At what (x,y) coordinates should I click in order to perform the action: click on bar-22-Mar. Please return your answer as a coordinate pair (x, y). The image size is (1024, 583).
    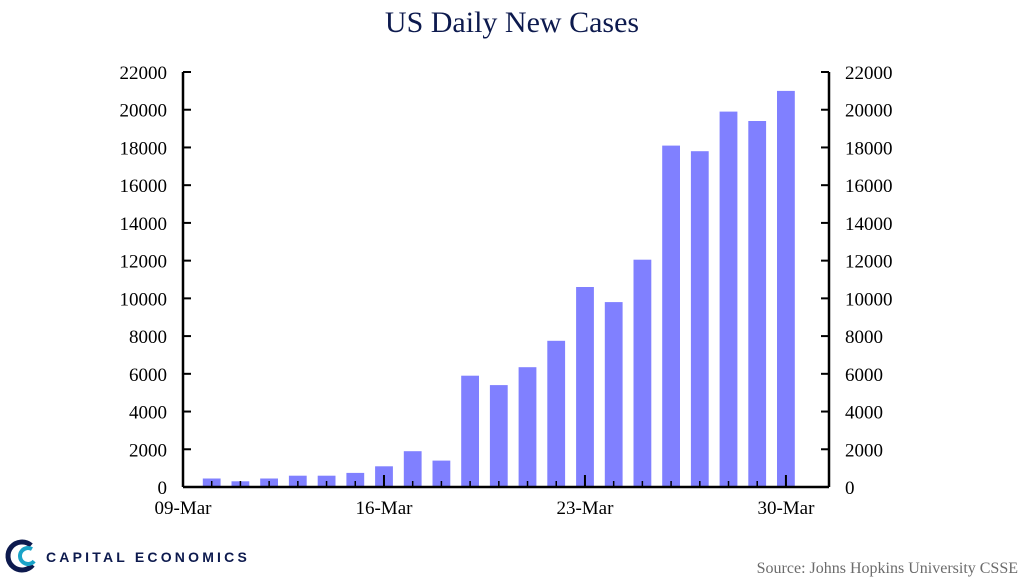
    Looking at the image, I should click on (556, 413).